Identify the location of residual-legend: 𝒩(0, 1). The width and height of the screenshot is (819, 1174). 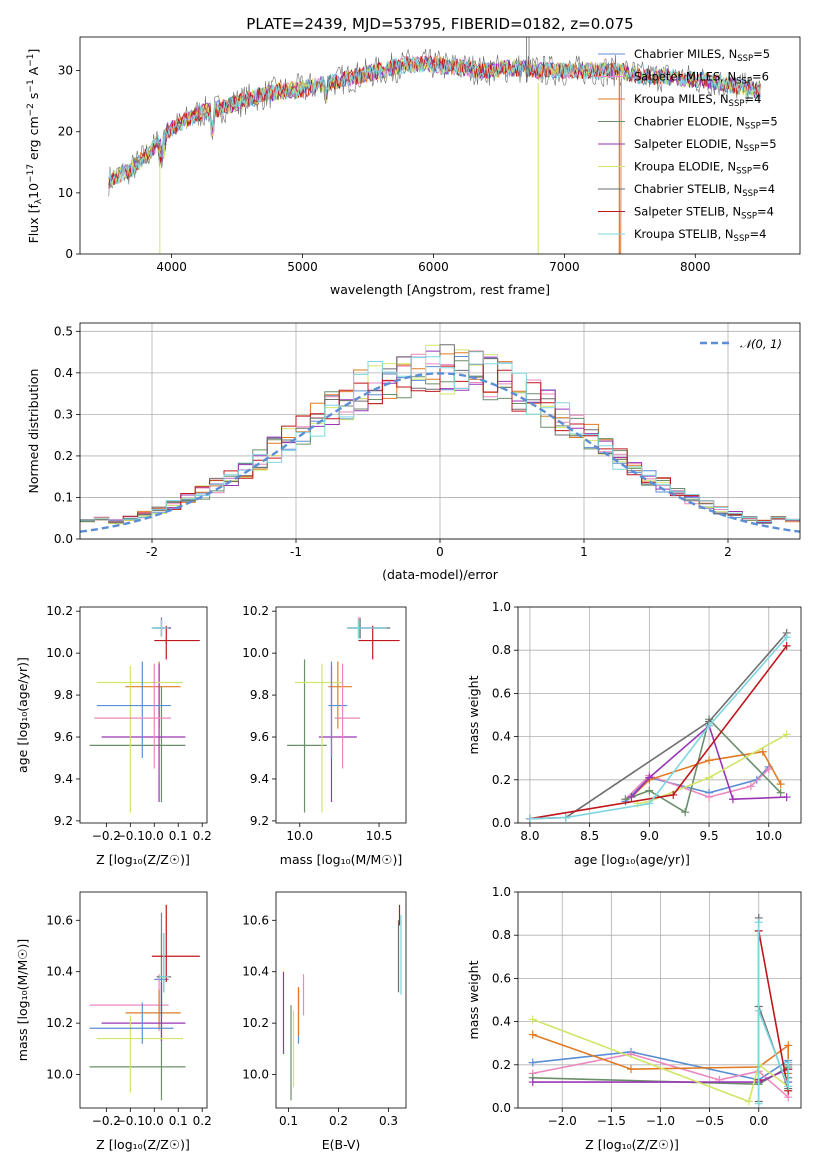
(741, 344).